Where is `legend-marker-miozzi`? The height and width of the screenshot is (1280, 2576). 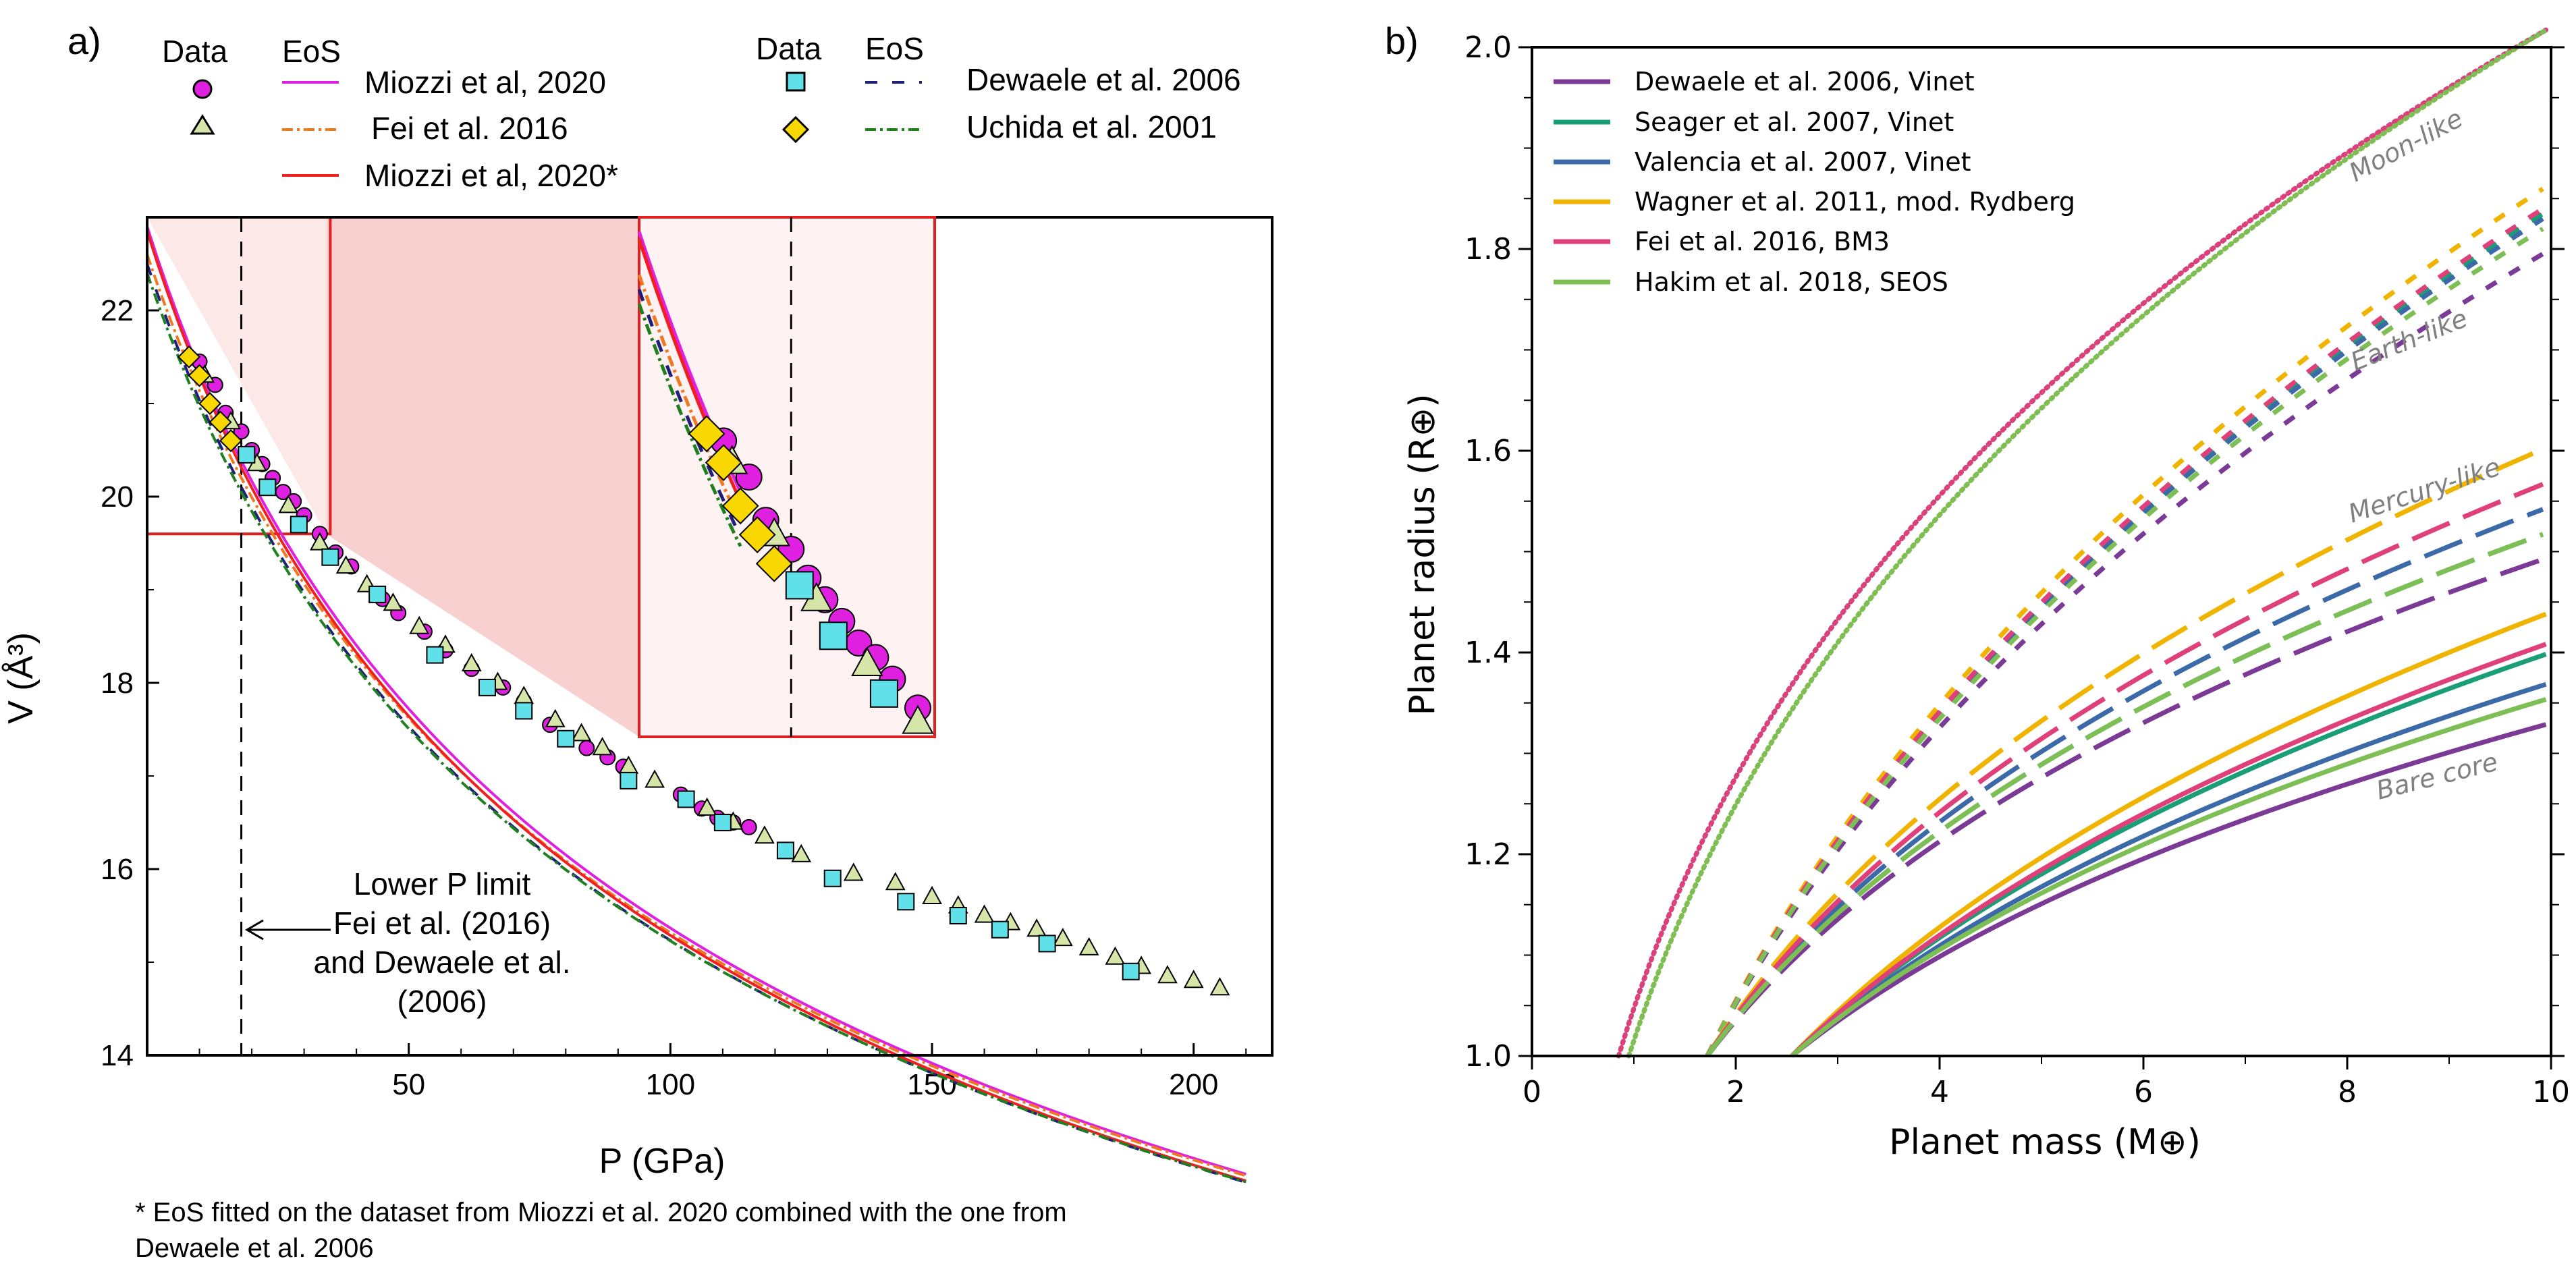 legend-marker-miozzi is located at coordinates (202, 89).